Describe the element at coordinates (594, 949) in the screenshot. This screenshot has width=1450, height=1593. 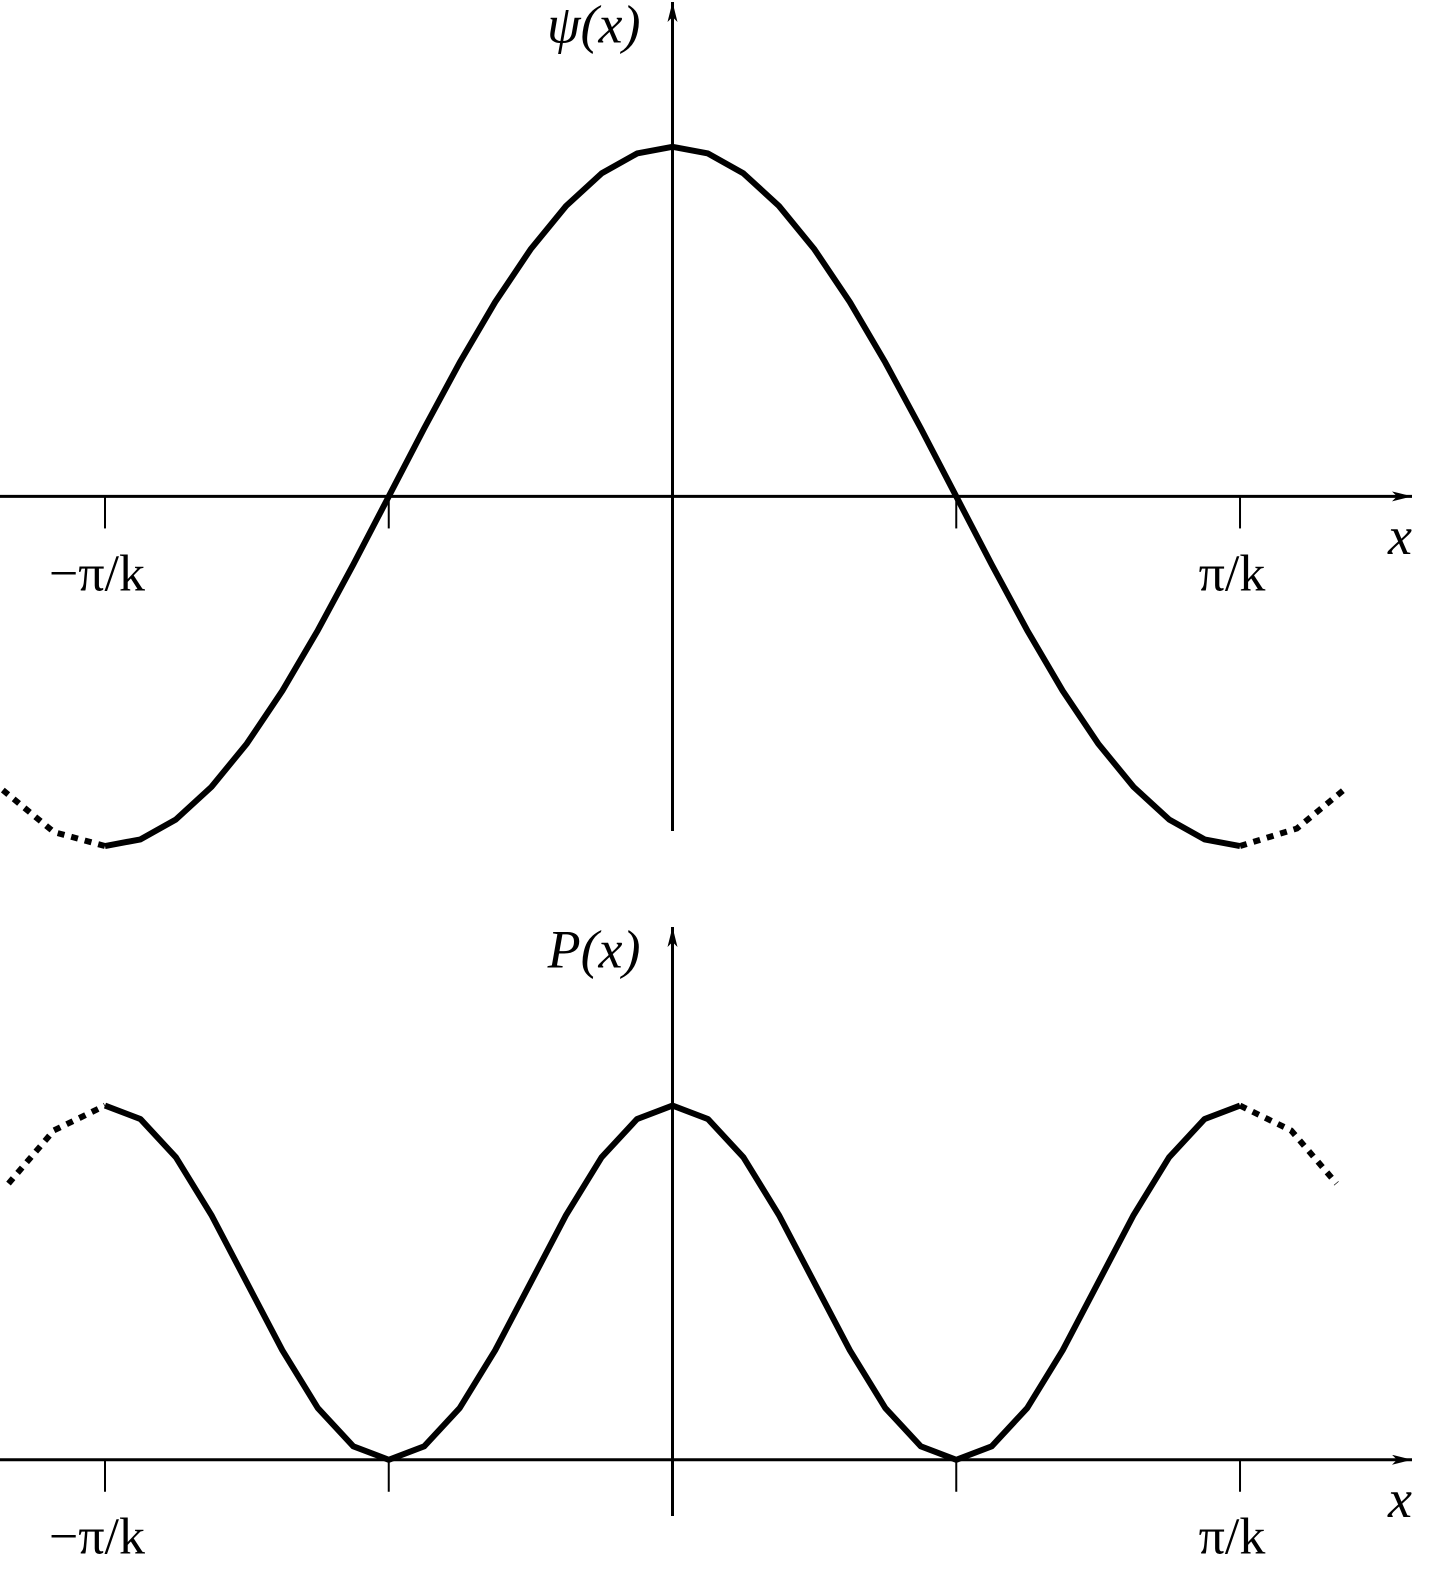
I see `y-label: P(x)` at that location.